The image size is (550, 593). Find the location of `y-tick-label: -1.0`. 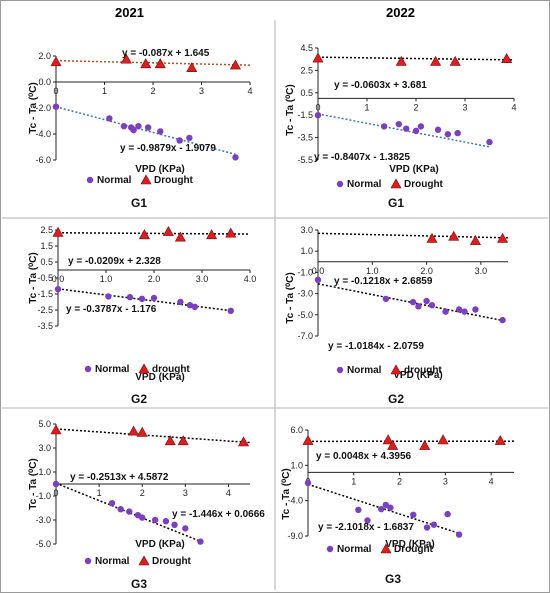

y-tick-label: -1.0 is located at coordinates (43, 496).